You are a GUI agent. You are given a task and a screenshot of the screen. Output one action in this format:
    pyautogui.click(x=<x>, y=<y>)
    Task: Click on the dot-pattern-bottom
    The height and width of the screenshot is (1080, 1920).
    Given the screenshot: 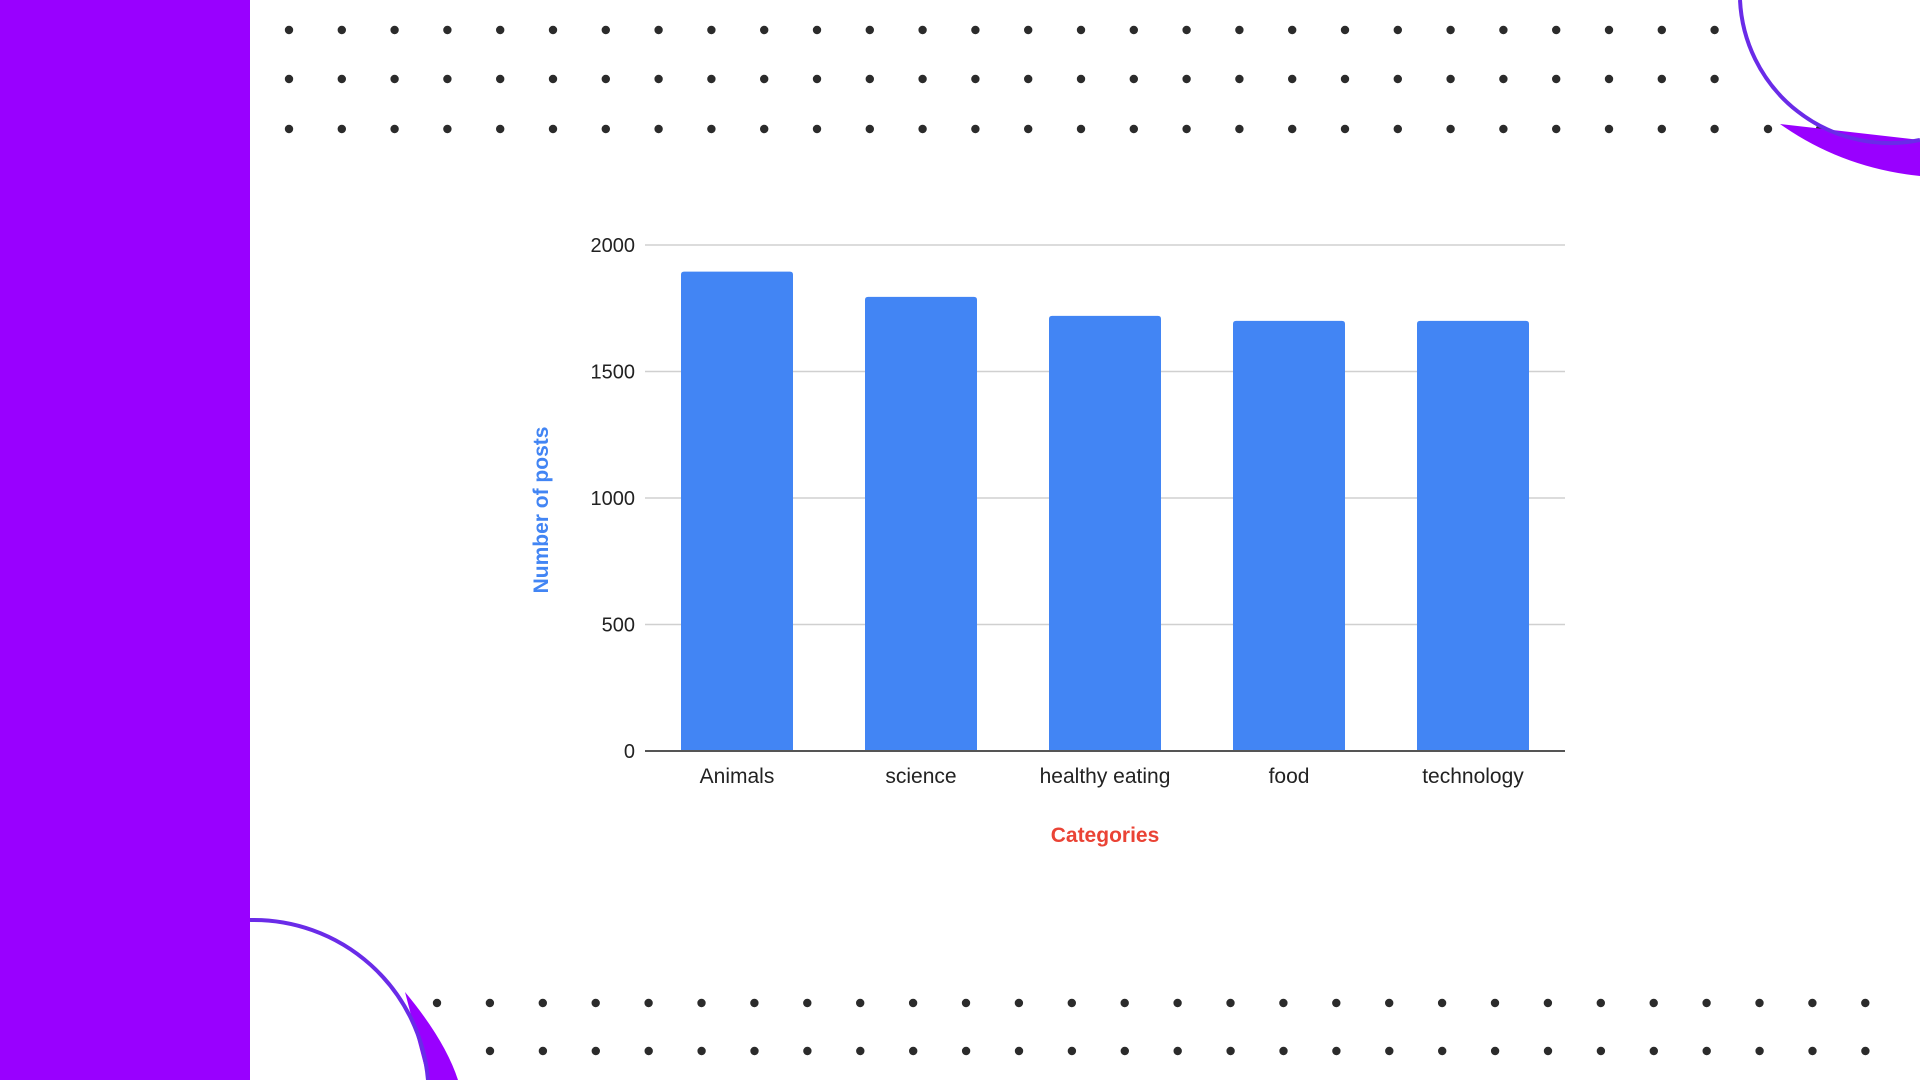 What is the action you would take?
    pyautogui.click(x=1151, y=1027)
    